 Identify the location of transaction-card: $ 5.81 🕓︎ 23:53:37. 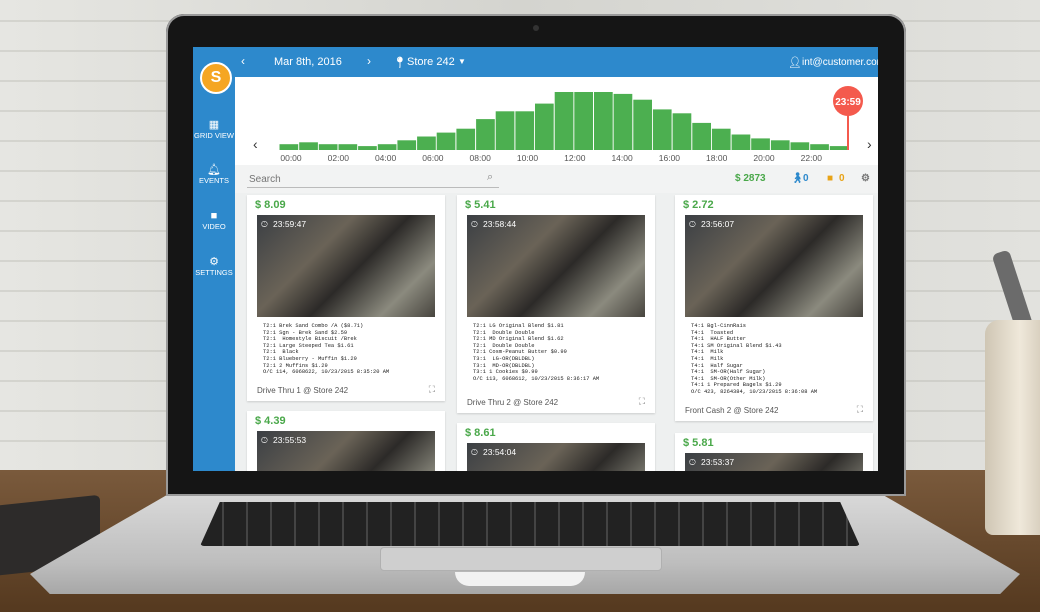
(774, 452).